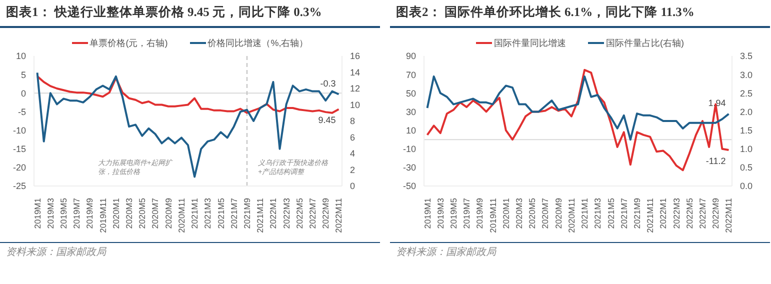 The width and height of the screenshot is (771, 284). I want to click on legend-label: 单票价格(元，右轴), so click(128, 43).